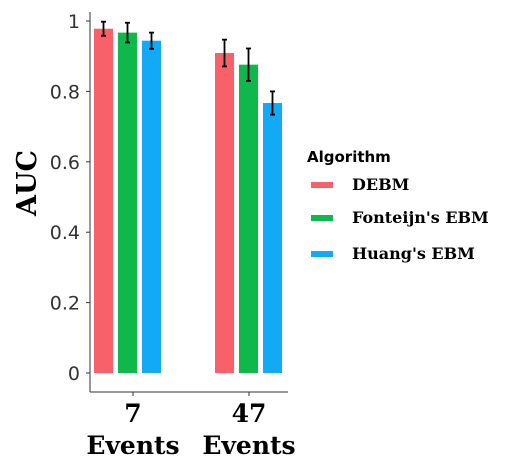  What do you see at coordinates (413, 253) in the screenshot?
I see `legend-label: Huang's EBM` at bounding box center [413, 253].